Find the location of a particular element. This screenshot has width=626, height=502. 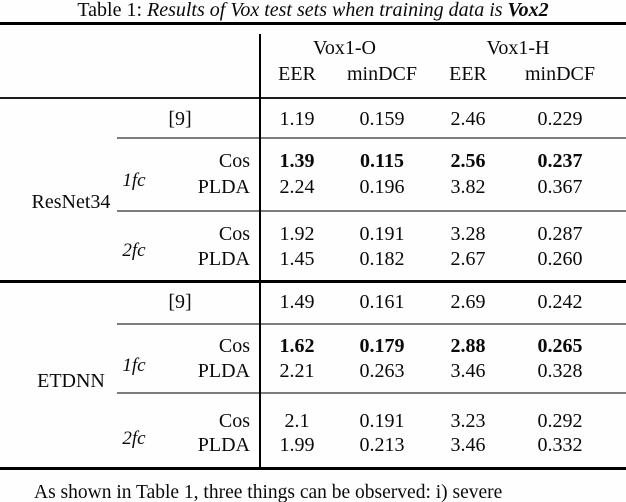

table-row: PLDA 1.45 0.182 2.67 0.260 is located at coordinates (313, 259).